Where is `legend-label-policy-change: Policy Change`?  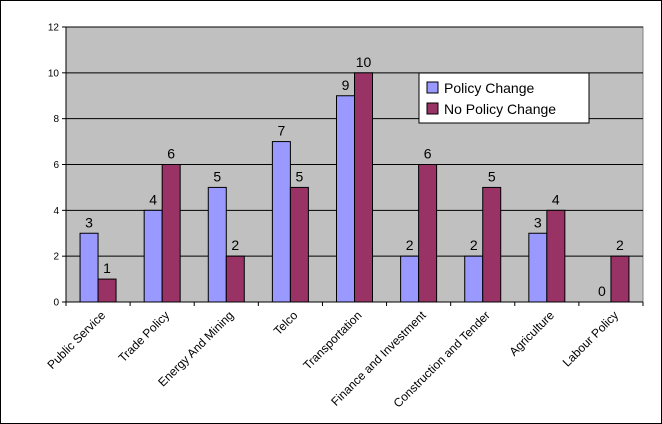
legend-label-policy-change: Policy Change is located at coordinates (489, 88).